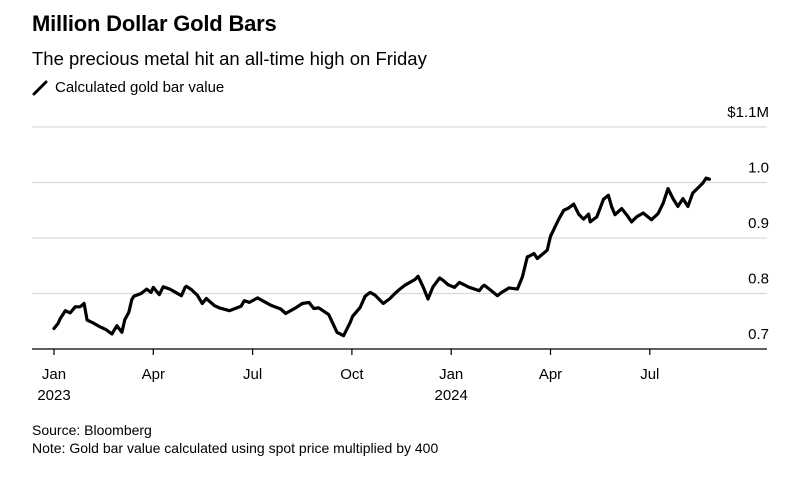 Image resolution: width=809 pixels, height=479 pixels. What do you see at coordinates (758, 223) in the screenshot?
I see `y-tick-label: 0.9` at bounding box center [758, 223].